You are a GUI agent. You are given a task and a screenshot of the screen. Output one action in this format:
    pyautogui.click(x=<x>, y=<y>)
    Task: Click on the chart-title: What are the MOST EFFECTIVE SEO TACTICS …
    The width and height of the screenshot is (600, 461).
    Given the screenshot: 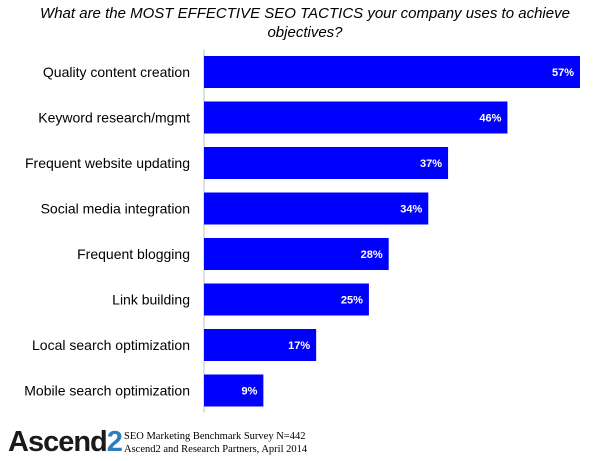 What is the action you would take?
    pyautogui.click(x=305, y=23)
    